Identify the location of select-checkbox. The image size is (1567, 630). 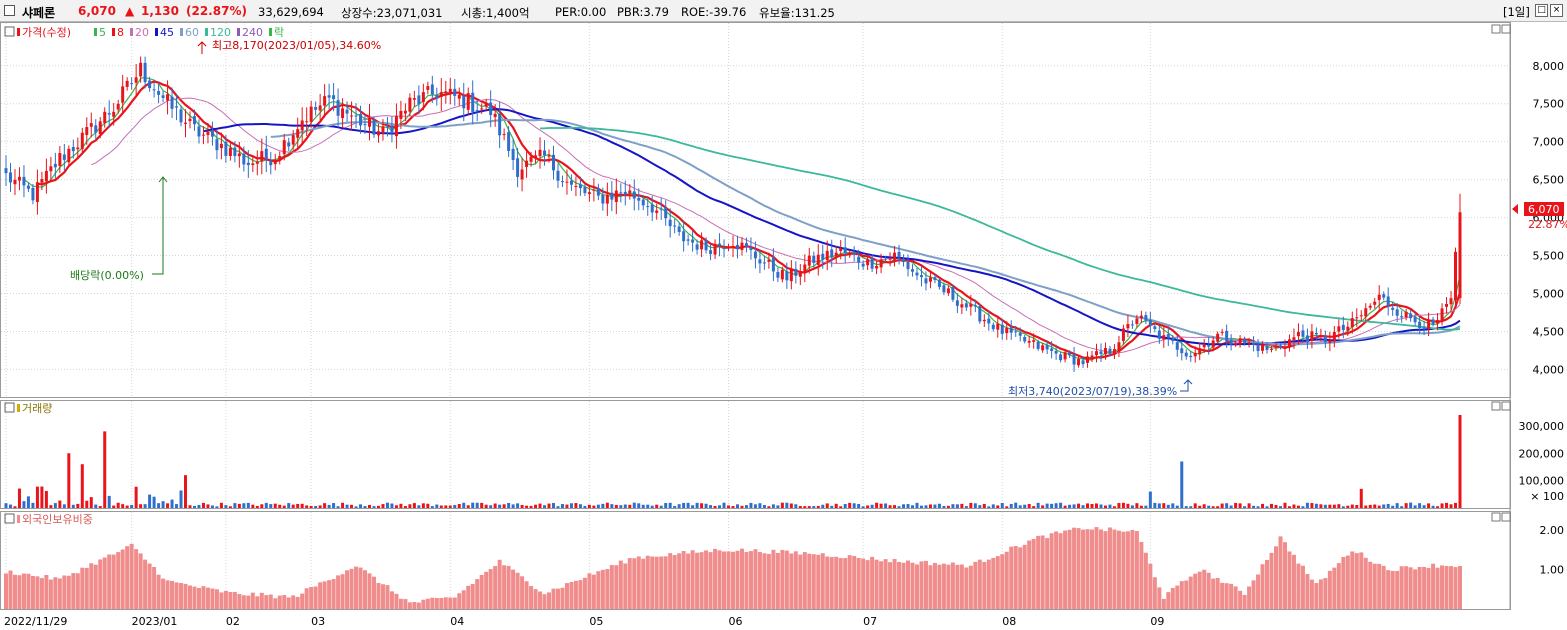
(9, 10).